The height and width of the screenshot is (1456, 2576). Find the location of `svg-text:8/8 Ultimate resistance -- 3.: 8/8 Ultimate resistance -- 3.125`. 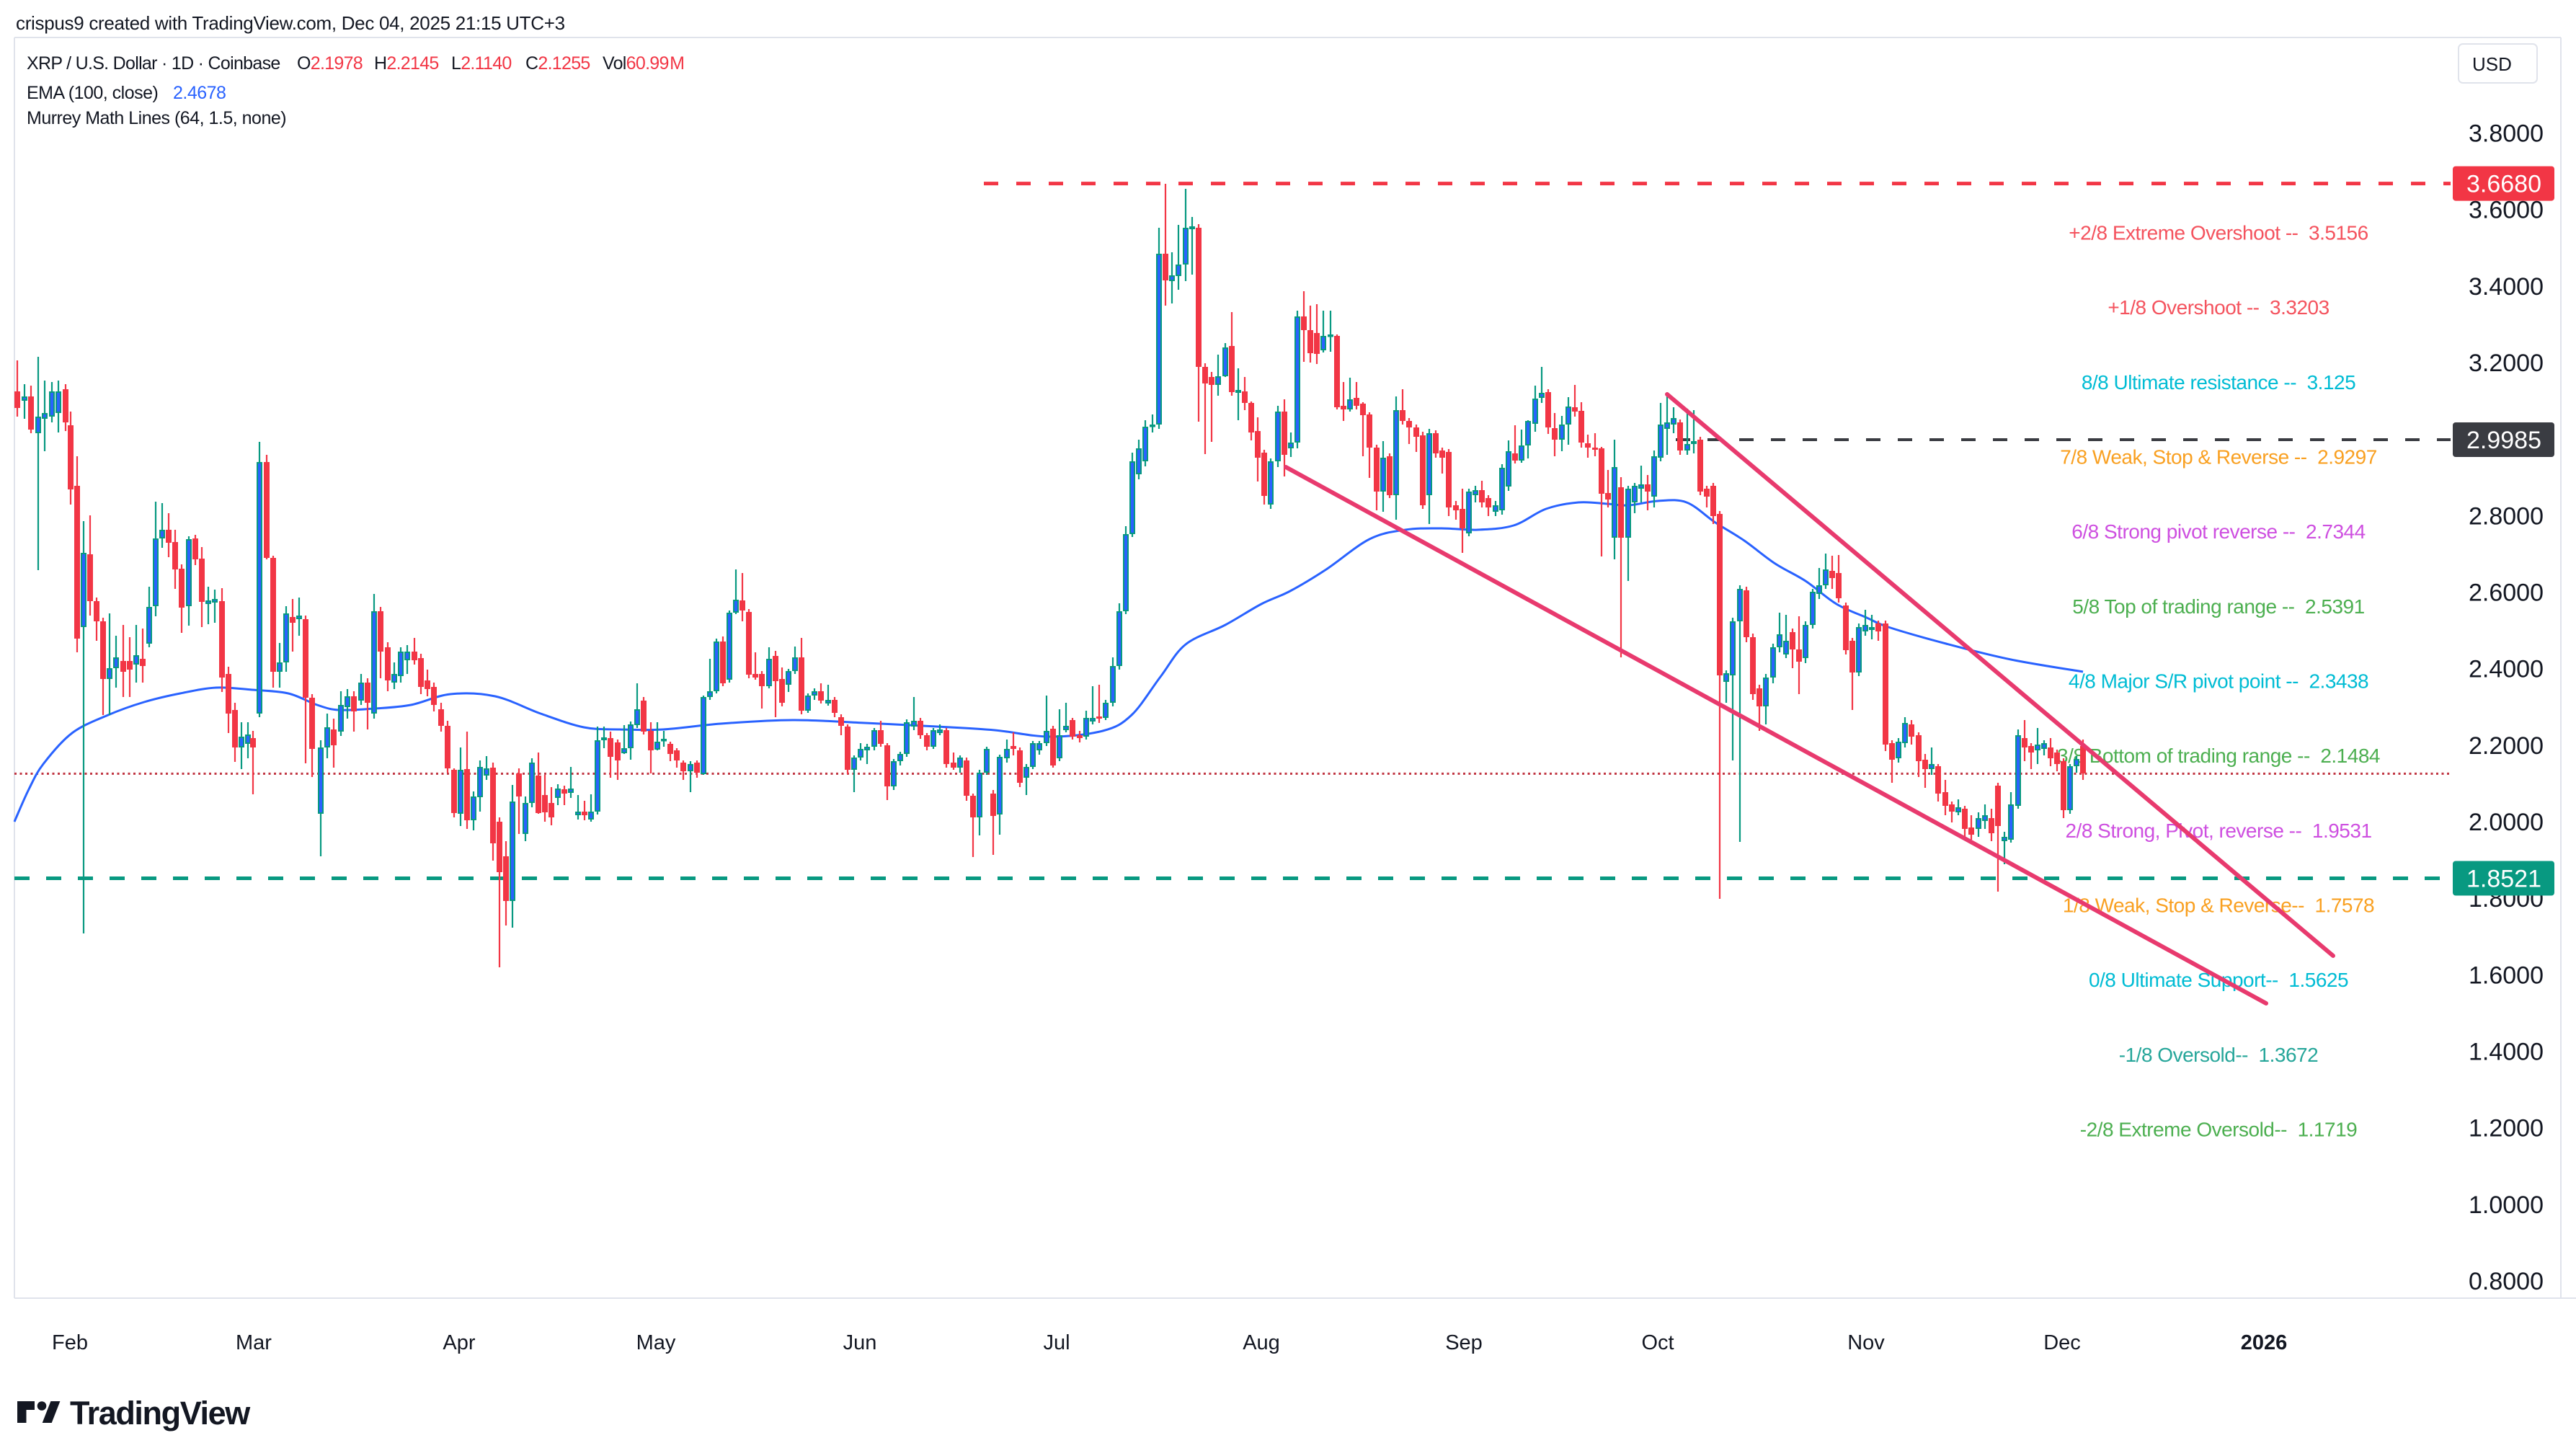

svg-text:8/8 Ultimate resistance -- 3.: 8/8 Ultimate resistance -- 3.125 is located at coordinates (2218, 382).